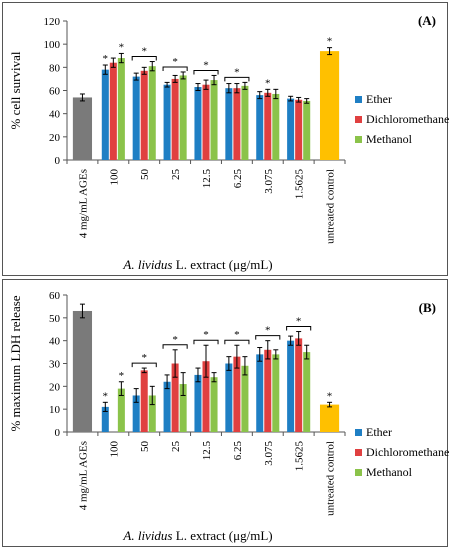 This screenshot has height=550, width=451. What do you see at coordinates (55, 365) in the screenshot?
I see `y-tick-label: 30` at bounding box center [55, 365].